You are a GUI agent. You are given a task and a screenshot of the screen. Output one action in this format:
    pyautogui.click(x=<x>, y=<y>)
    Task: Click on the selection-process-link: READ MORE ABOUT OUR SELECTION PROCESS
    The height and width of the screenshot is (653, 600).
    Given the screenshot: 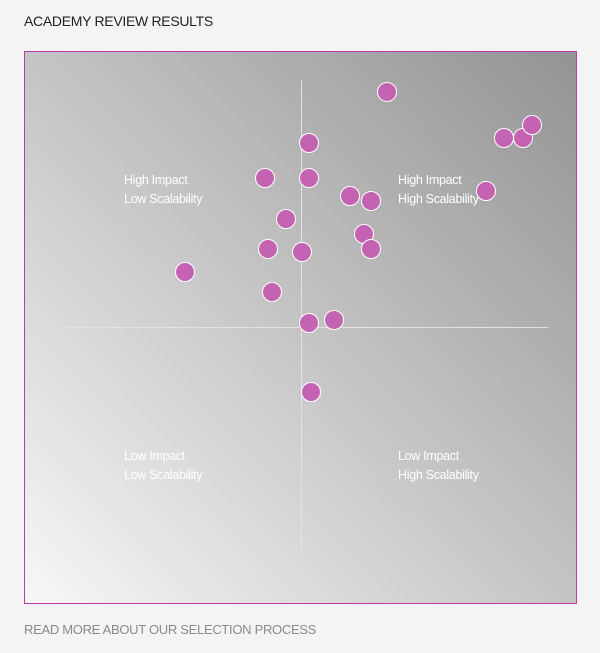 What is the action you would take?
    pyautogui.click(x=170, y=629)
    